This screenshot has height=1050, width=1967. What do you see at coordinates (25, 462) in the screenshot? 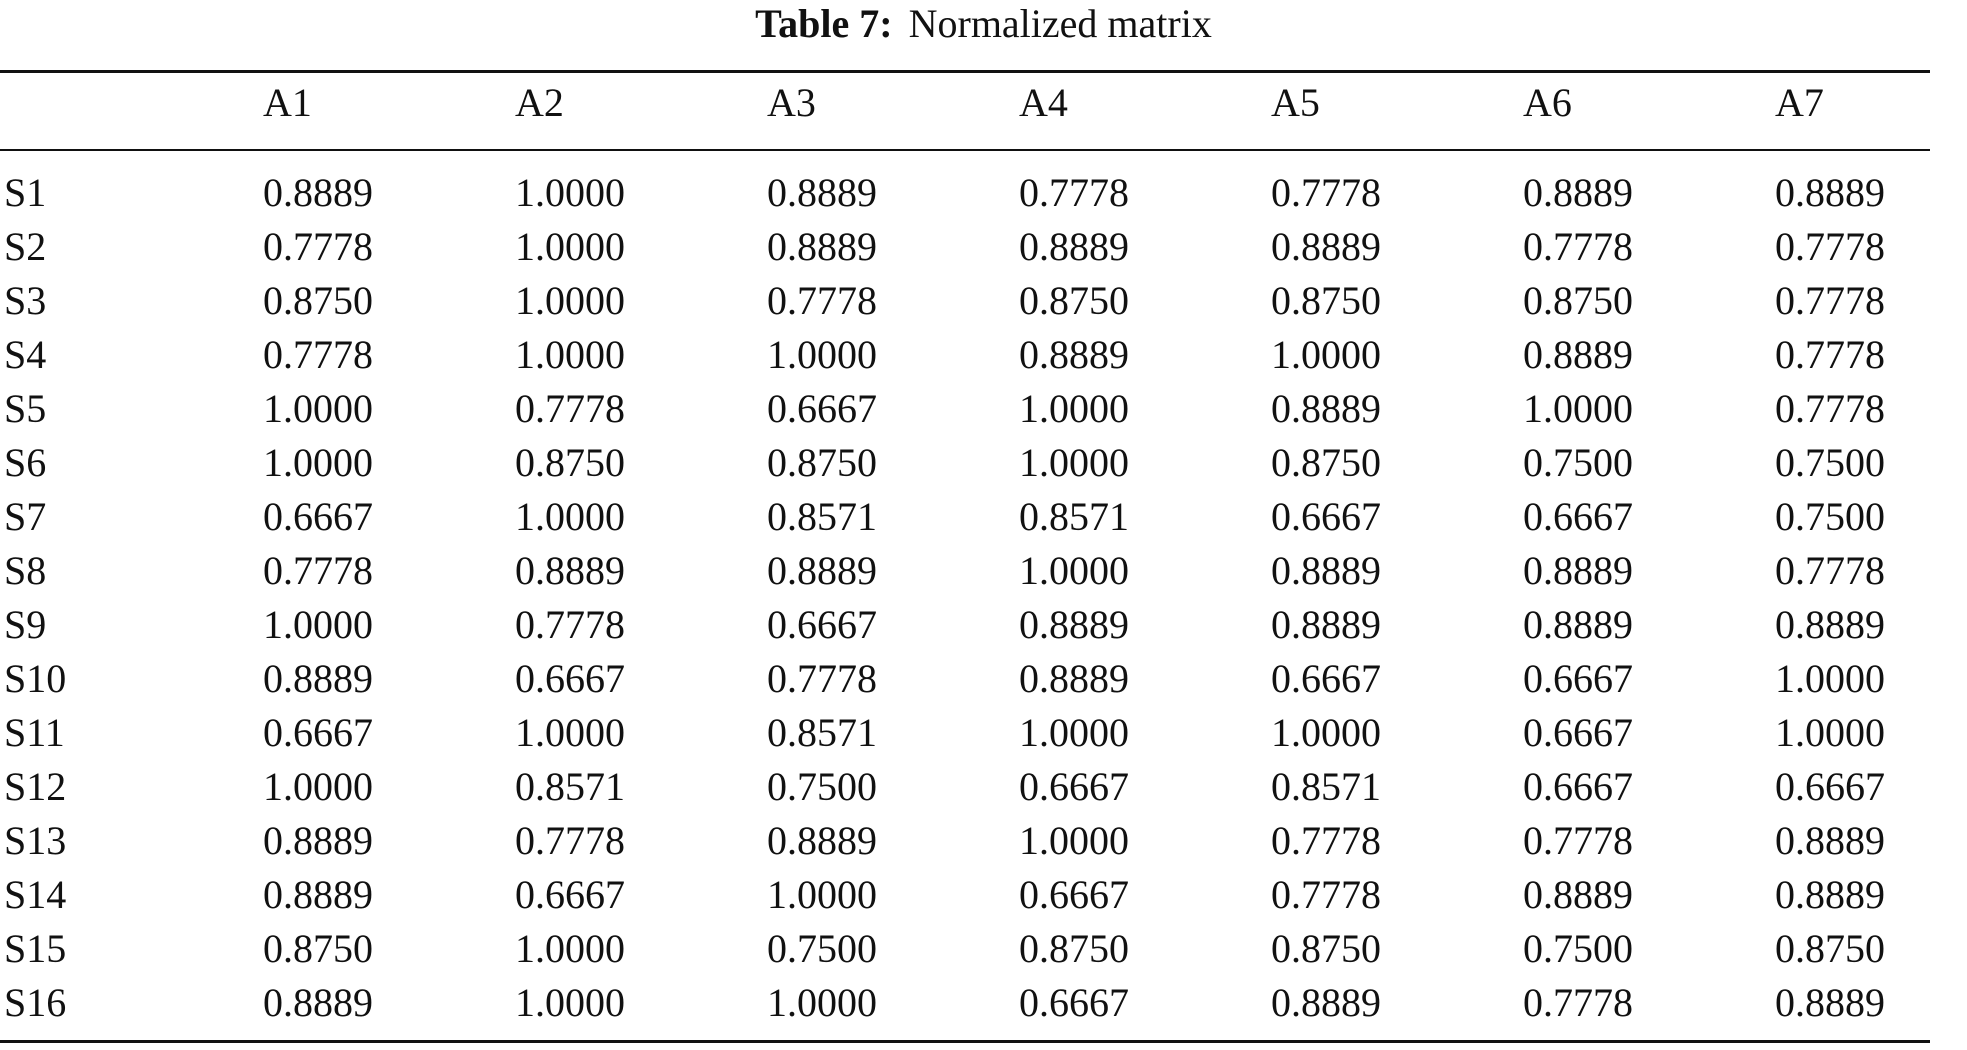
I see `row-label: S6` at bounding box center [25, 462].